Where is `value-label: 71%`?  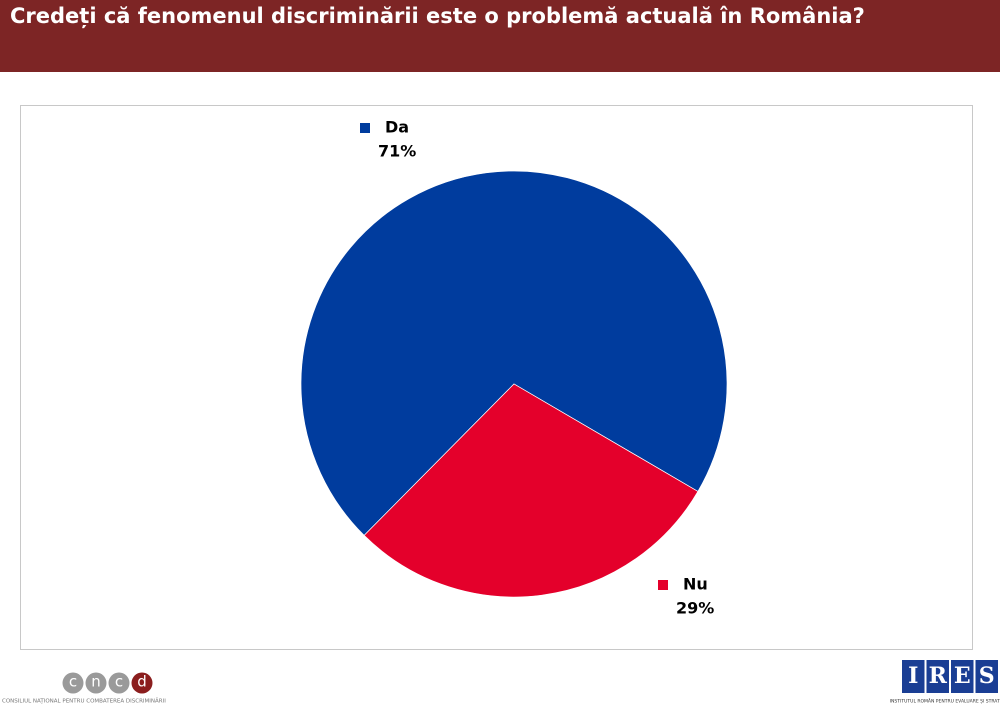
value-label: 71% is located at coordinates (397, 151).